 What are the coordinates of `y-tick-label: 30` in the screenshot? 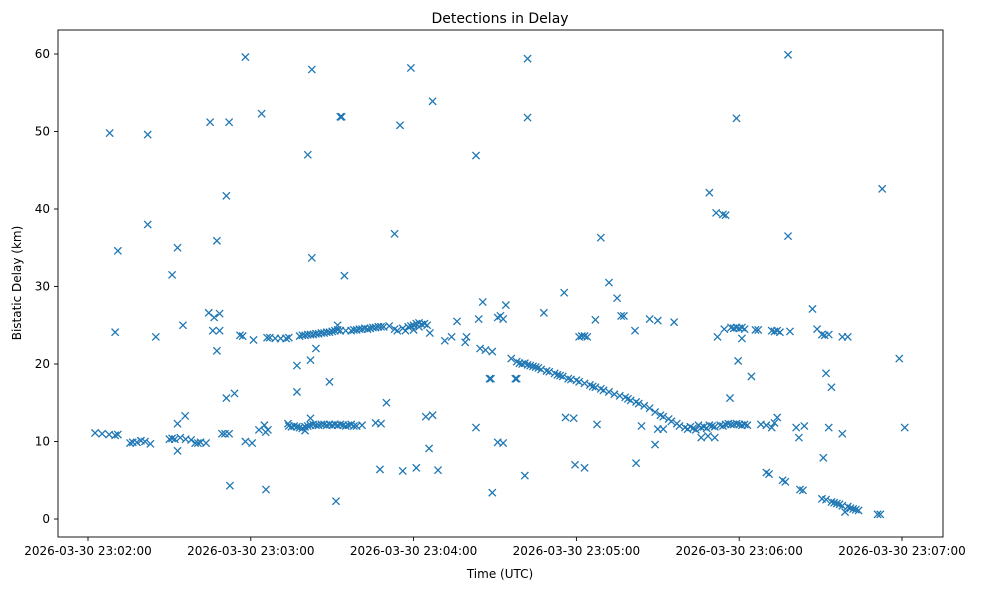 It's located at (42, 287).